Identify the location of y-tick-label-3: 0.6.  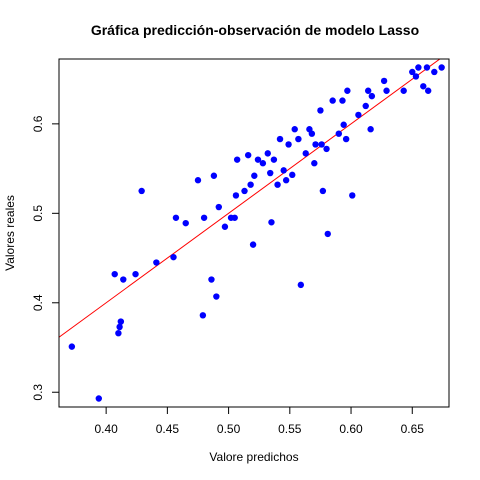
(38, 123).